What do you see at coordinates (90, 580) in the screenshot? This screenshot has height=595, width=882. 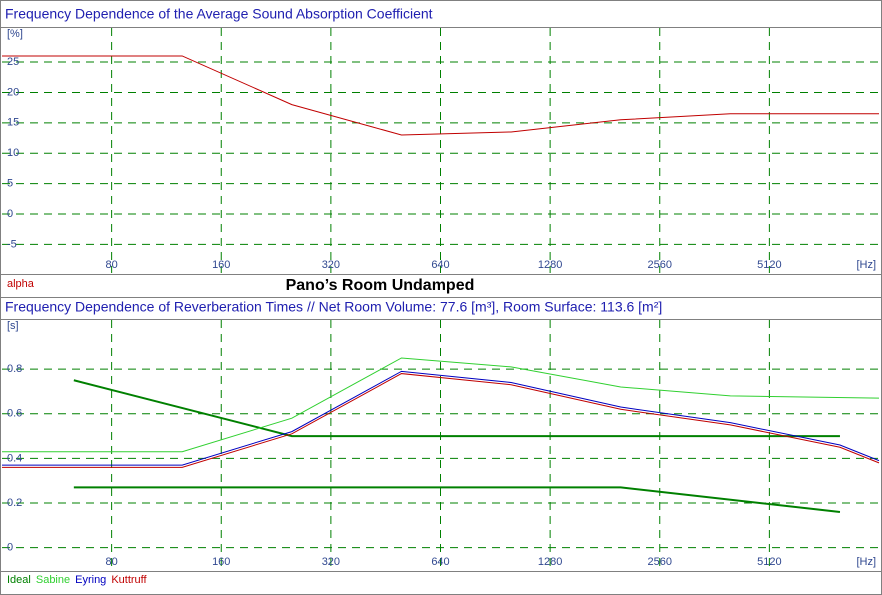 I see `legend-entry: Eyring` at bounding box center [90, 580].